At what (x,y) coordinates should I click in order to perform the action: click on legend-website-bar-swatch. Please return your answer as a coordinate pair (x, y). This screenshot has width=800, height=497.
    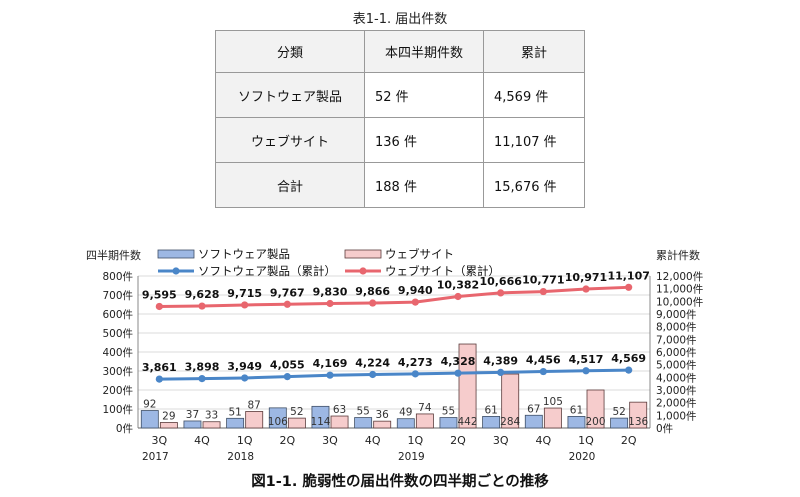
    Looking at the image, I should click on (363, 254).